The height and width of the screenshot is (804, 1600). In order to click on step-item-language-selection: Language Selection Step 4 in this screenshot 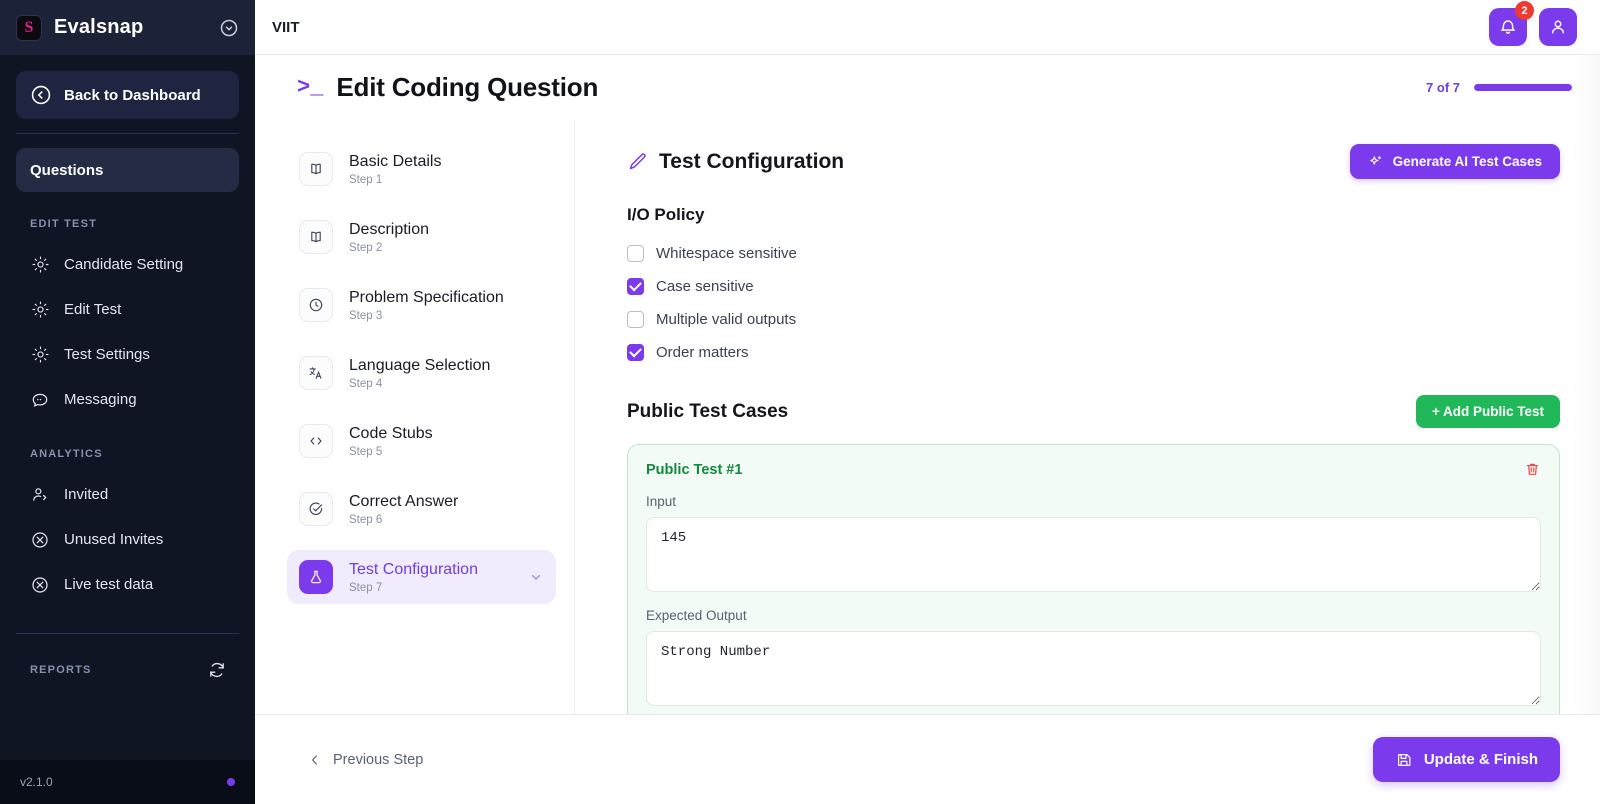, I will do `click(421, 373)`.